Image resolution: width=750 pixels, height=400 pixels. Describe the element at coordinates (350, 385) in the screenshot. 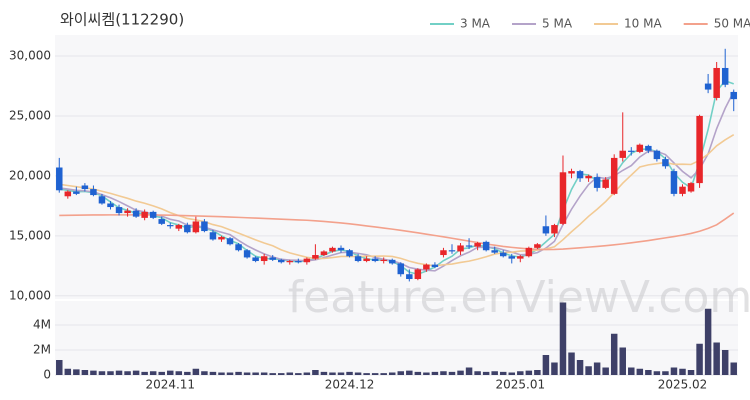

I see `x-tick-label: 2024.12` at that location.